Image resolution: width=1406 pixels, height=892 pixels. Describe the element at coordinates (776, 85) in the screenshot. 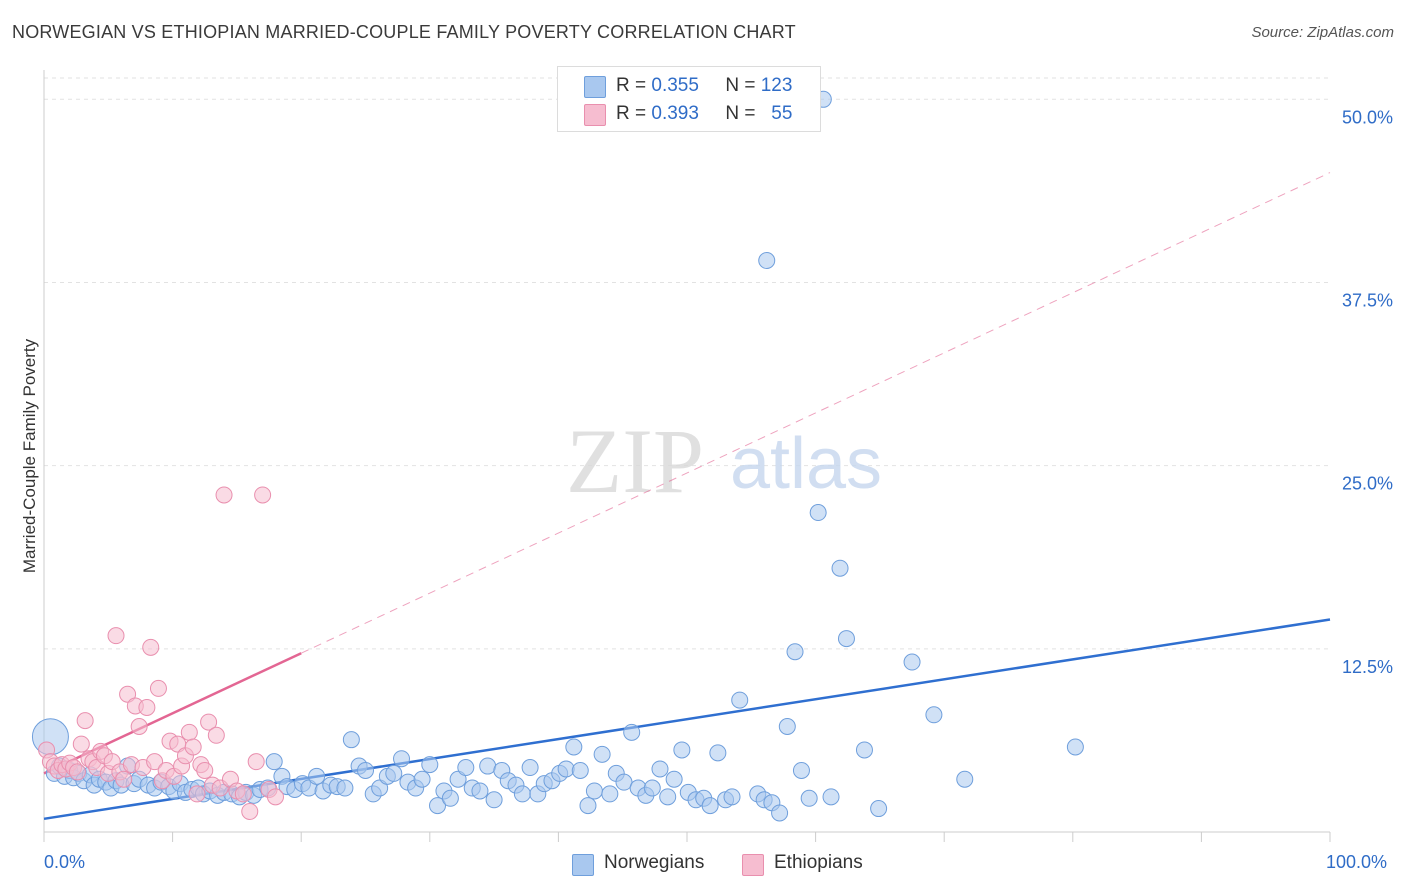

I see `norwegians-n-value: 123` at that location.